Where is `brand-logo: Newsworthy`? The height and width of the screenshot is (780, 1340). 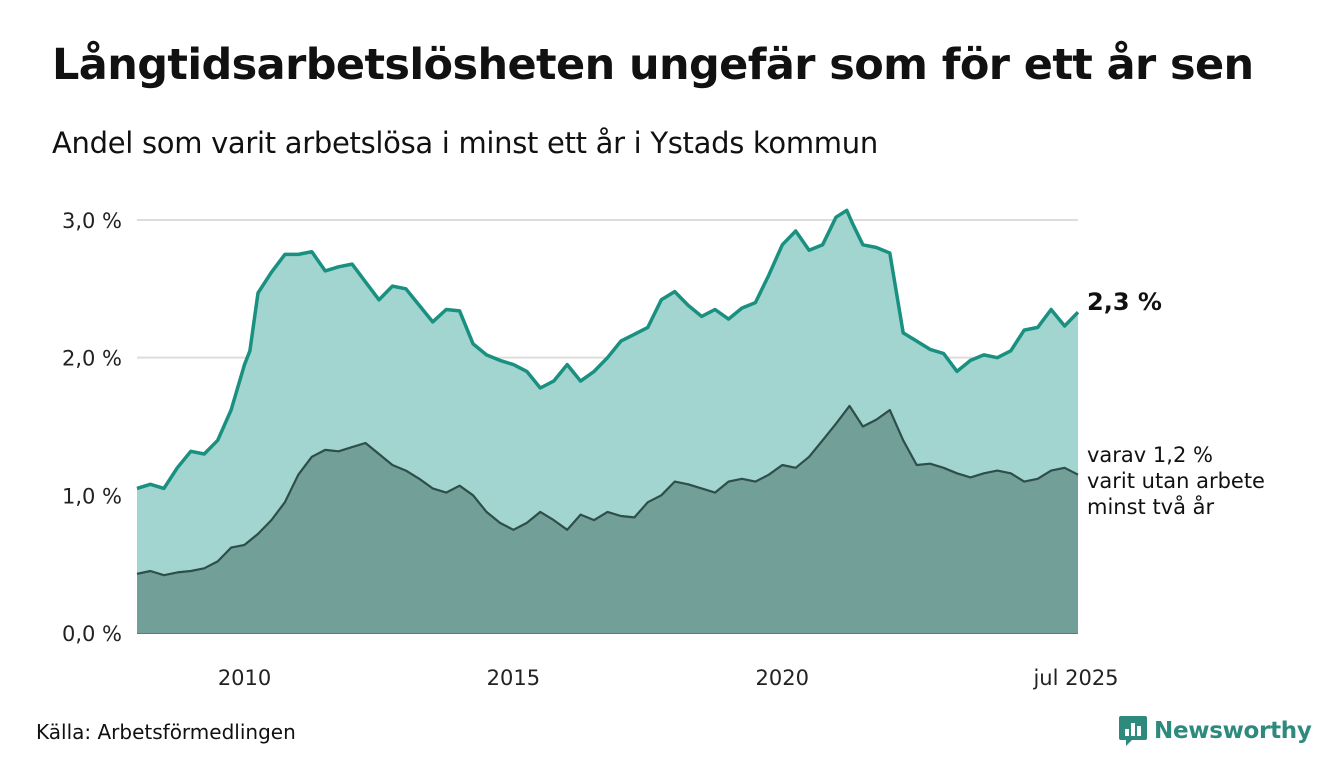 brand-logo: Newsworthy is located at coordinates (1215, 731).